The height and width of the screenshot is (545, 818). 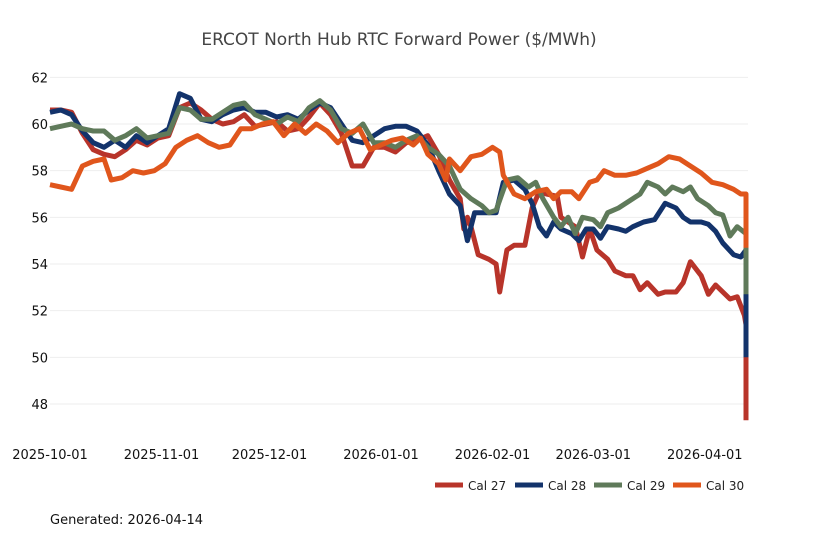 What do you see at coordinates (39, 312) in the screenshot?
I see `y-tick-label: 52` at bounding box center [39, 312].